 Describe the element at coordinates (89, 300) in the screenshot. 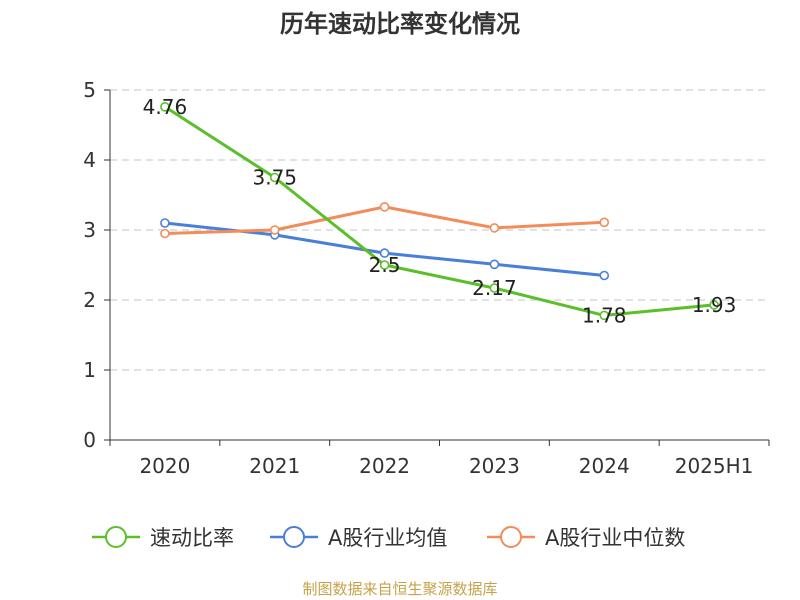

I see `y-tick-label: 2` at that location.